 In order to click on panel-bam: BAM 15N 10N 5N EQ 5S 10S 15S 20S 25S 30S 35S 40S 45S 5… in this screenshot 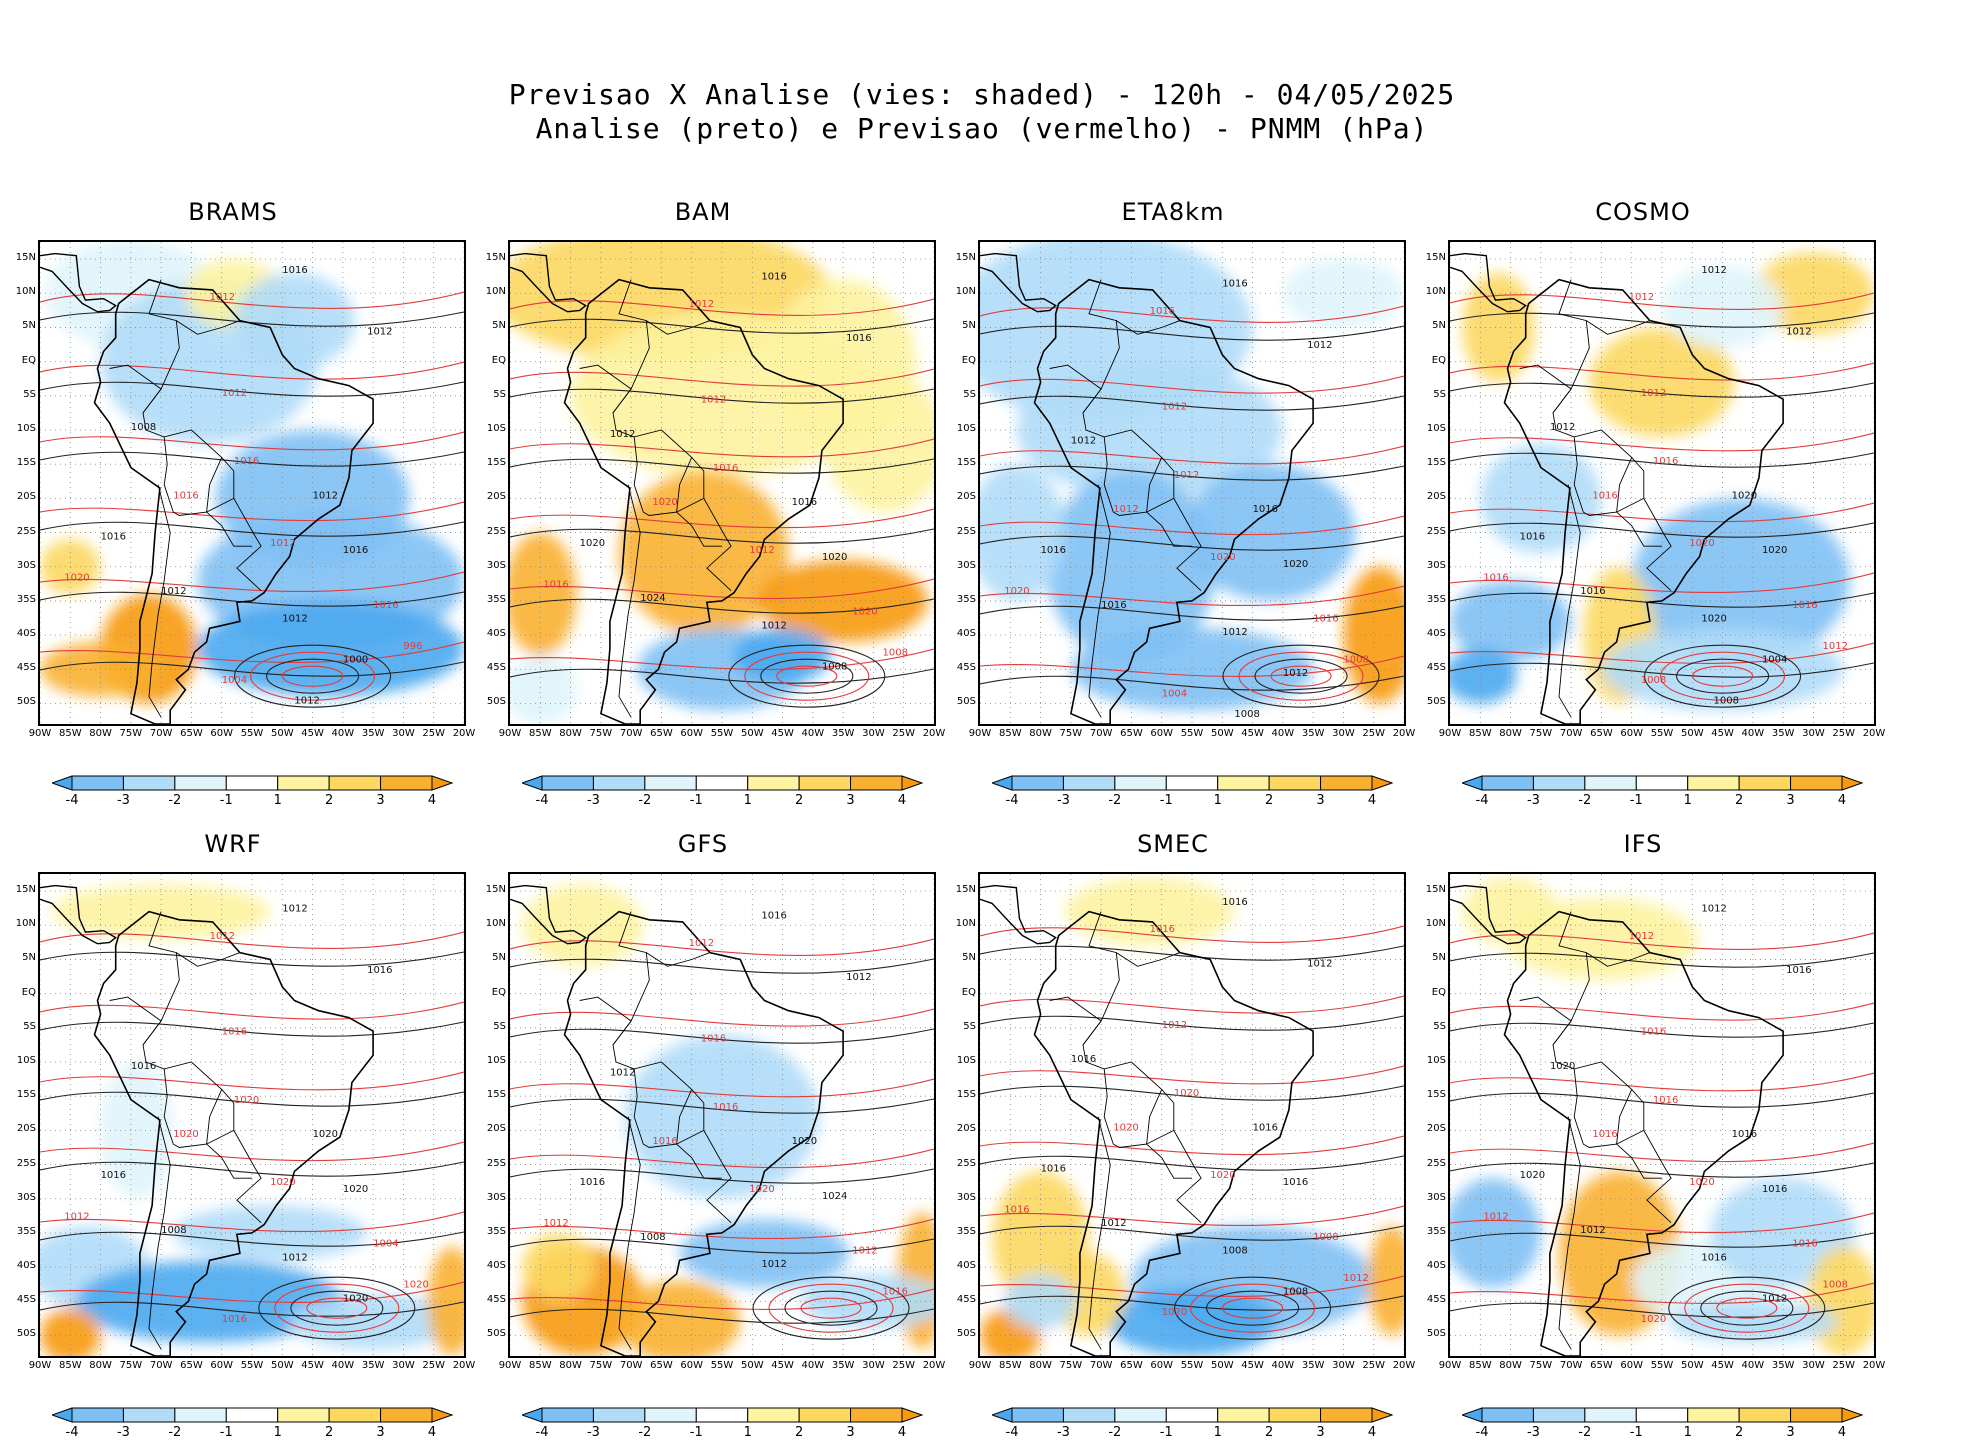, I will do `click(708, 503)`.